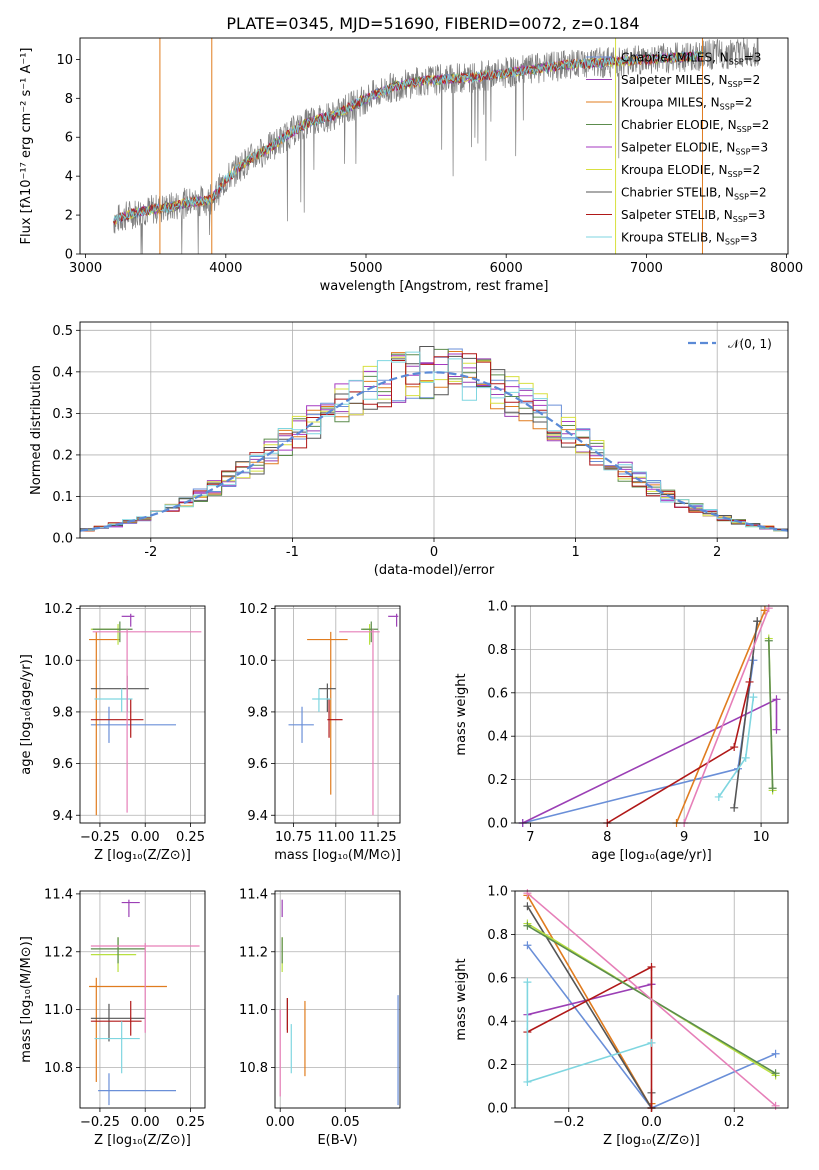  I want to click on x-tick-label: 0.25, so click(190, 837).